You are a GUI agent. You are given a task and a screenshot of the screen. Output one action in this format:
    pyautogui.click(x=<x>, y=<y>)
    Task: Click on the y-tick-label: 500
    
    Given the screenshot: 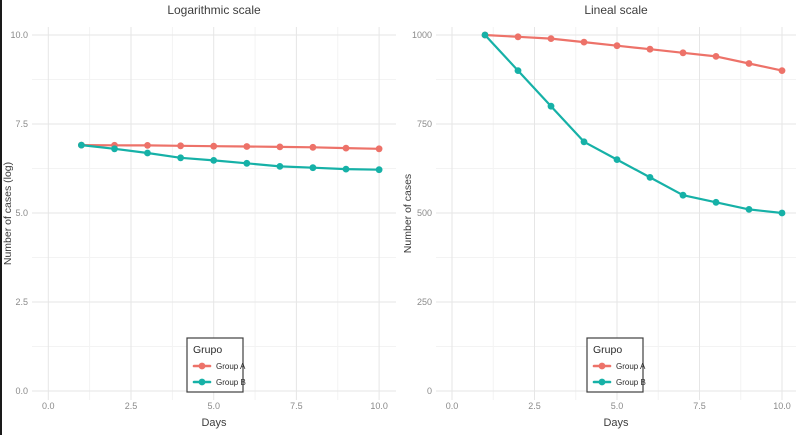 What is the action you would take?
    pyautogui.click(x=424, y=213)
    